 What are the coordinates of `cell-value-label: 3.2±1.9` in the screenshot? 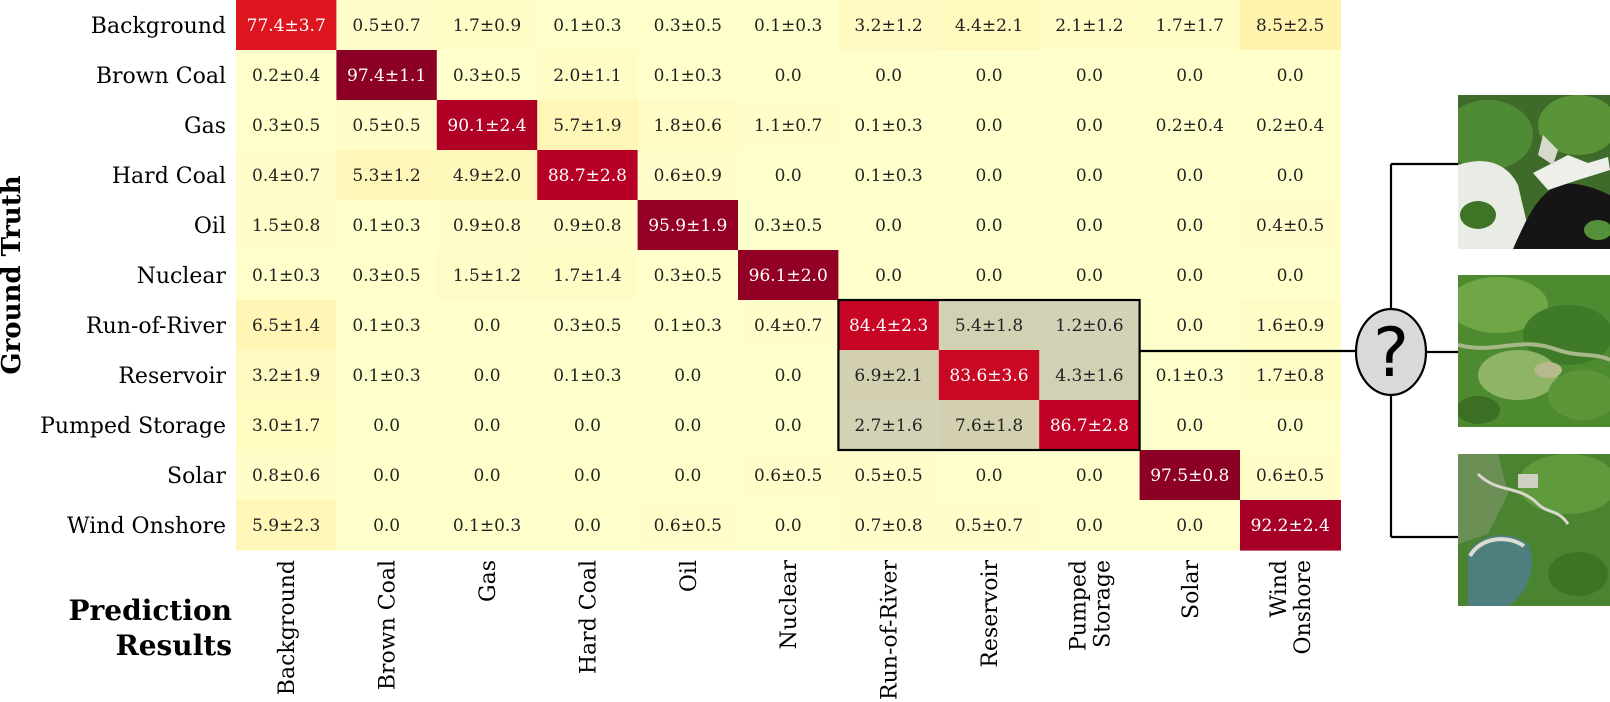 It's located at (286, 376).